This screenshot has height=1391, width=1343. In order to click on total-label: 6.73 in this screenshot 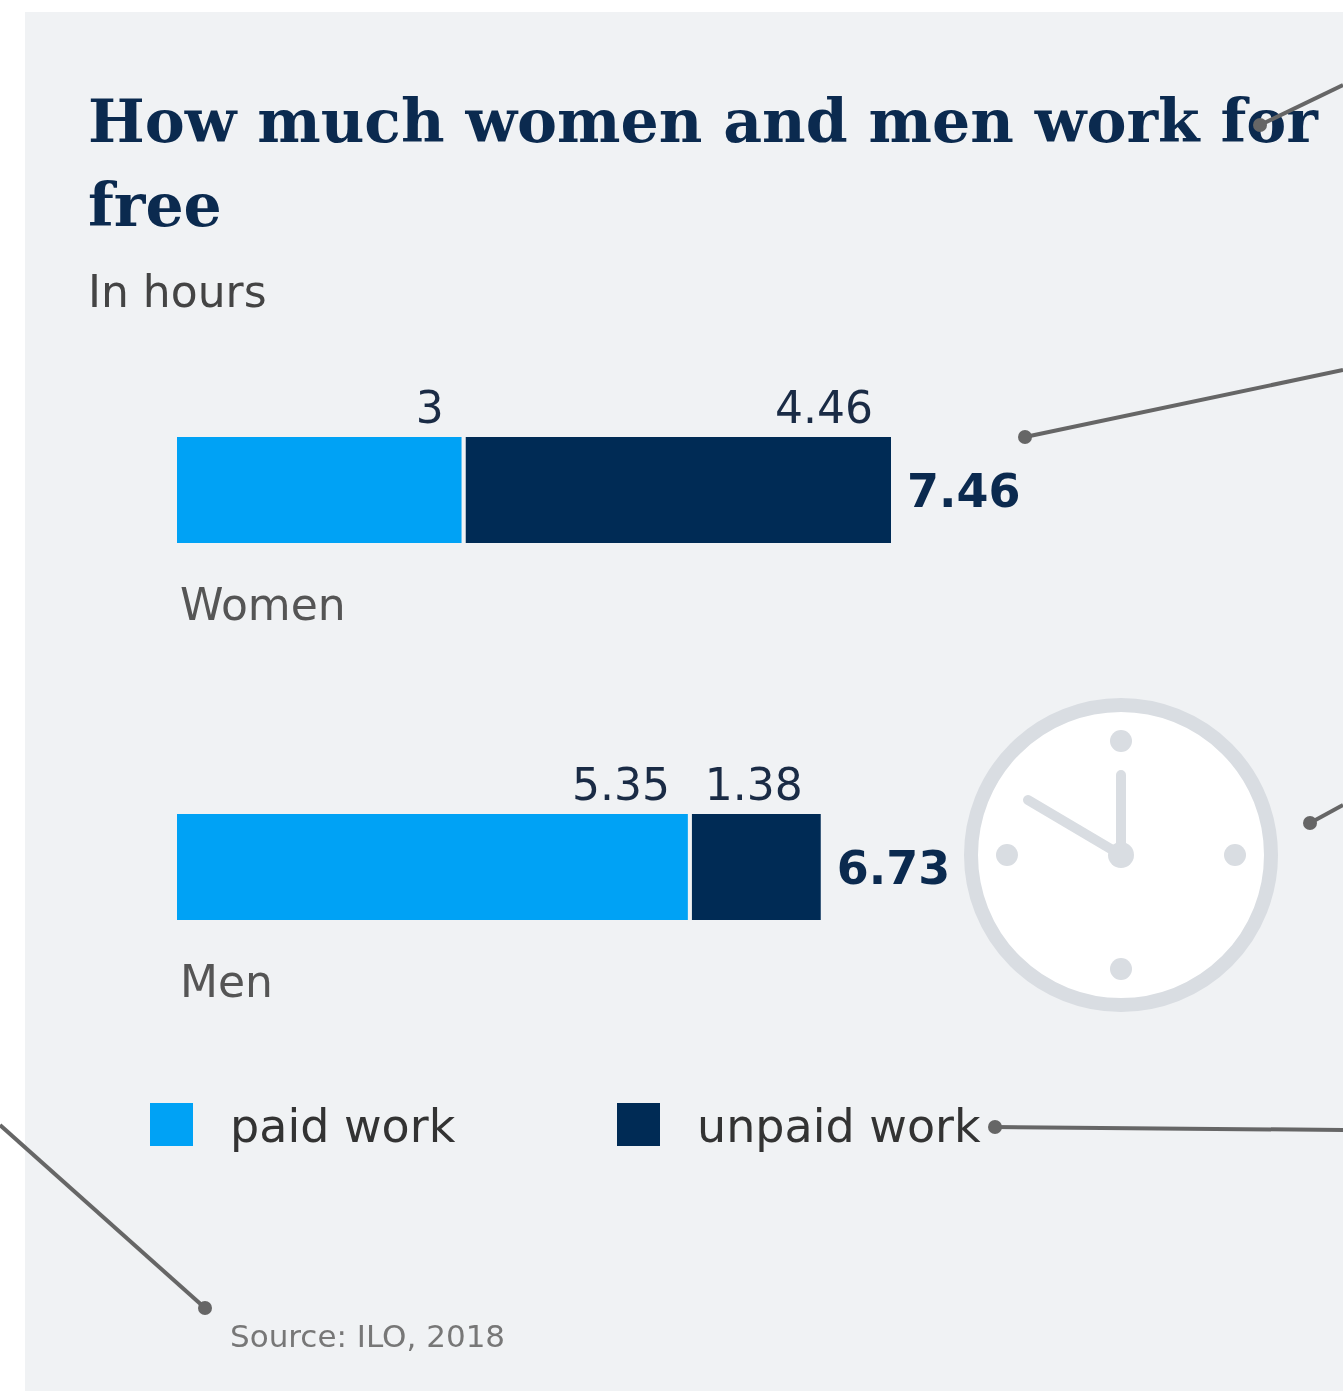, I will do `click(893, 868)`.